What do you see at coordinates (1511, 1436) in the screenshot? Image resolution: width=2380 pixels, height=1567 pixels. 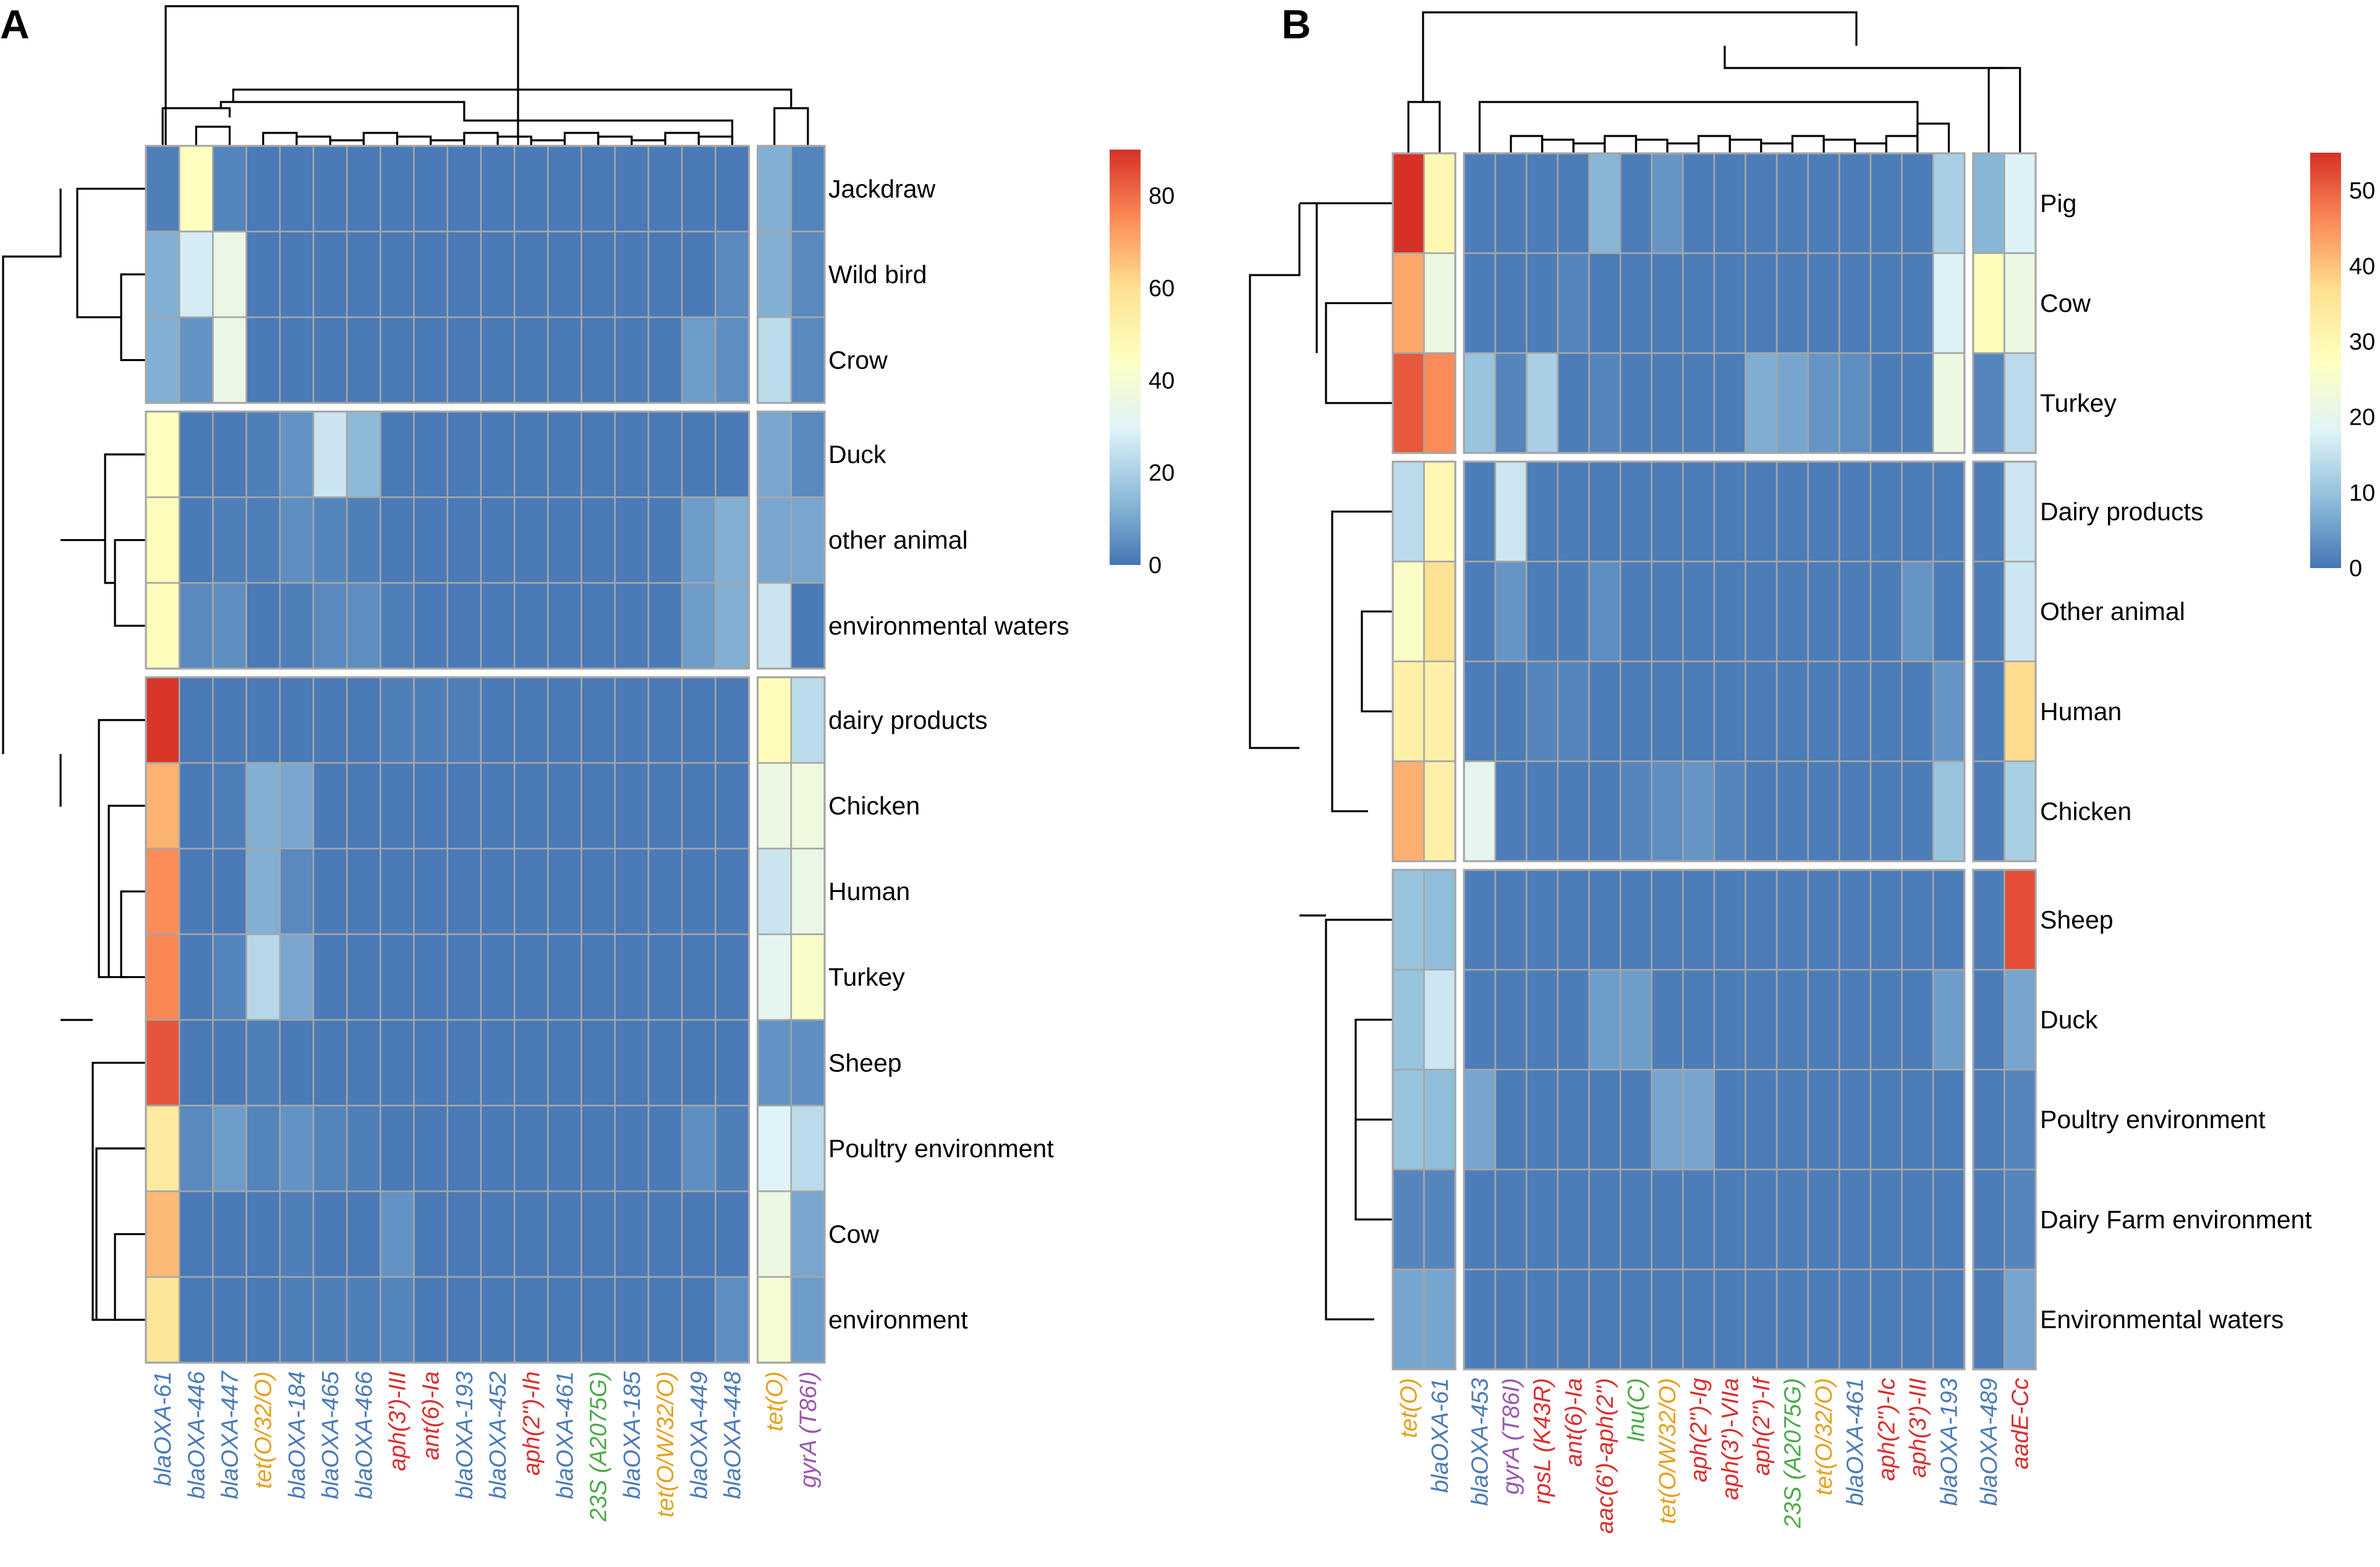 I see `column-label: gyrA (T86I)` at bounding box center [1511, 1436].